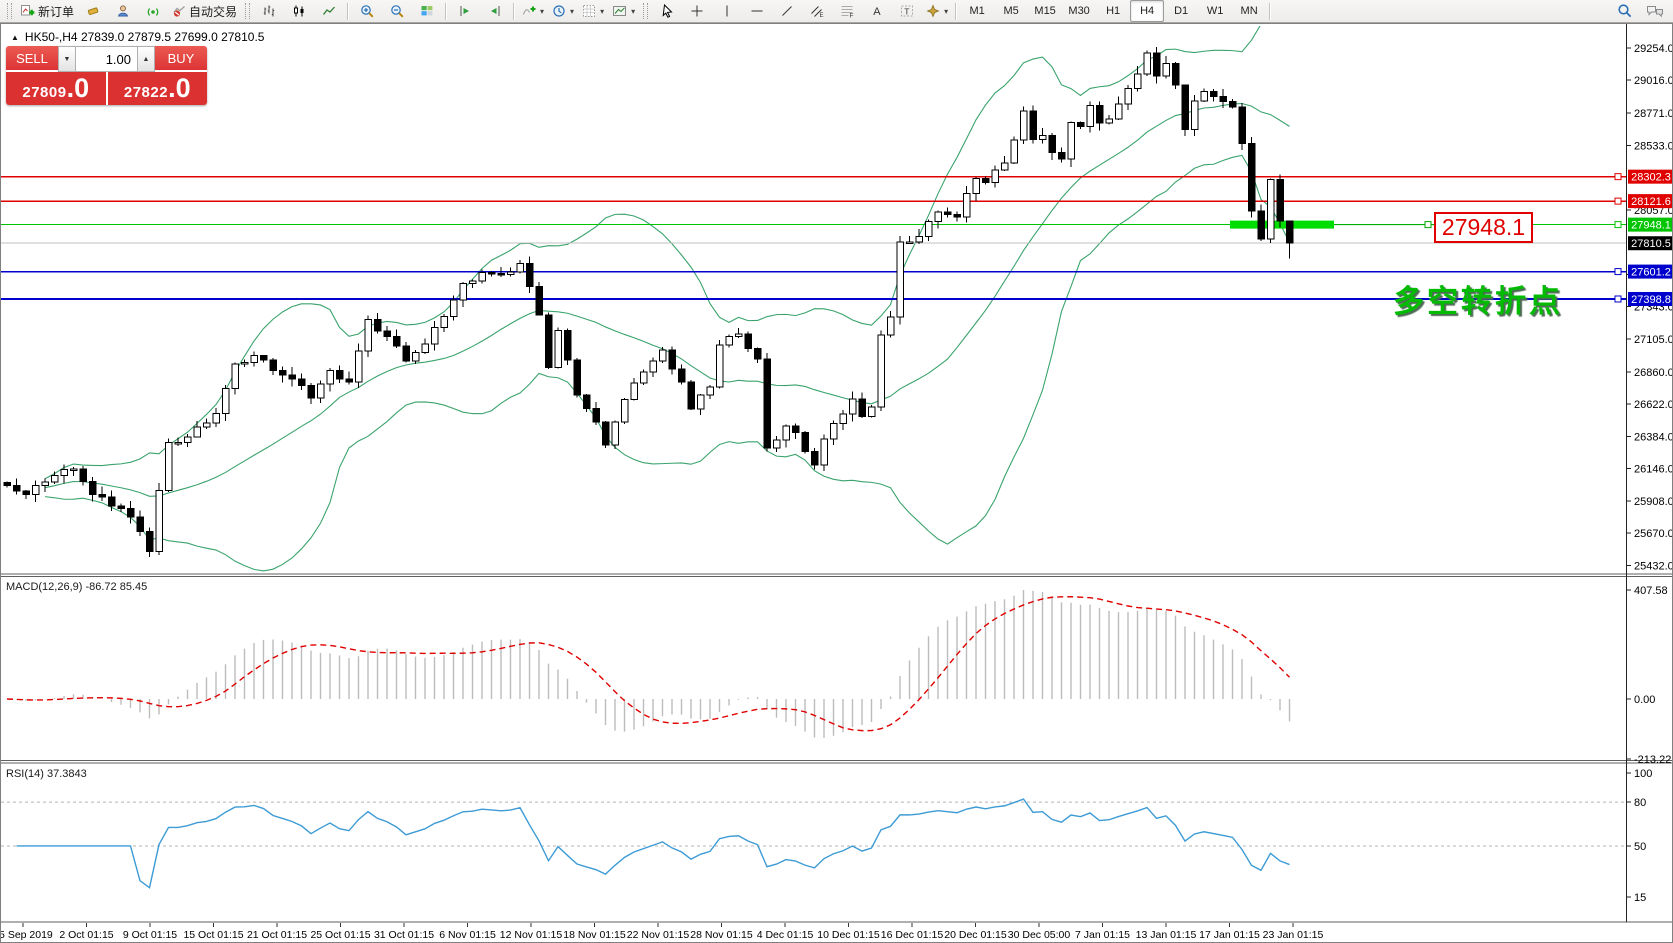 The image size is (1673, 943). Describe the element at coordinates (907, 11) in the screenshot. I see `text-label-button: T` at that location.